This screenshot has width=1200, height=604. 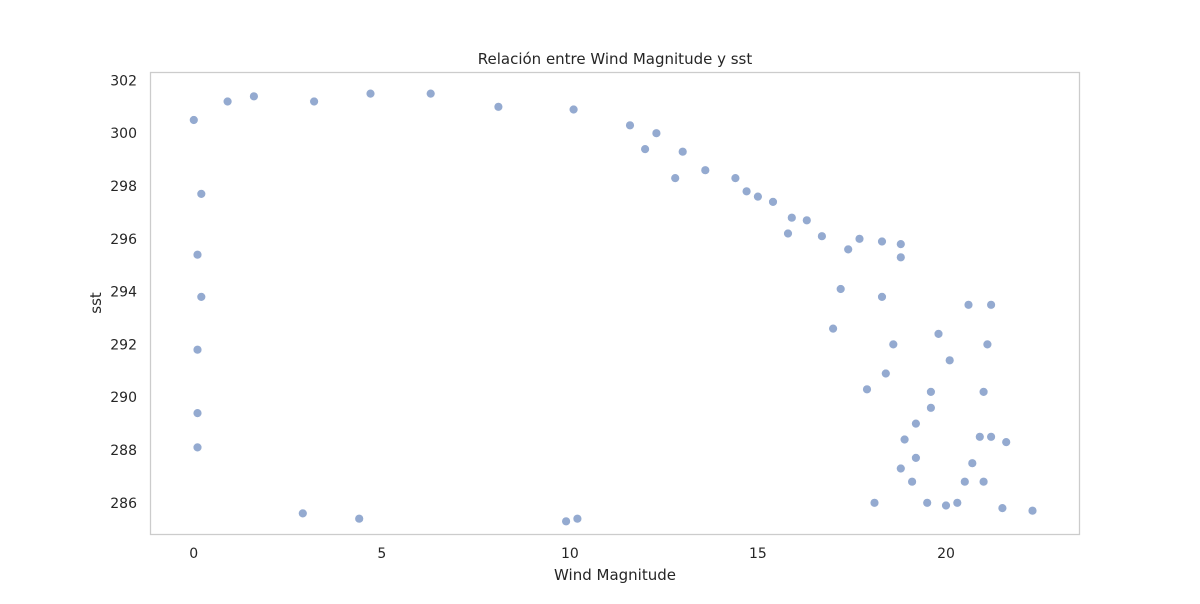 What do you see at coordinates (123, 398) in the screenshot?
I see `y-tick-label: 290` at bounding box center [123, 398].